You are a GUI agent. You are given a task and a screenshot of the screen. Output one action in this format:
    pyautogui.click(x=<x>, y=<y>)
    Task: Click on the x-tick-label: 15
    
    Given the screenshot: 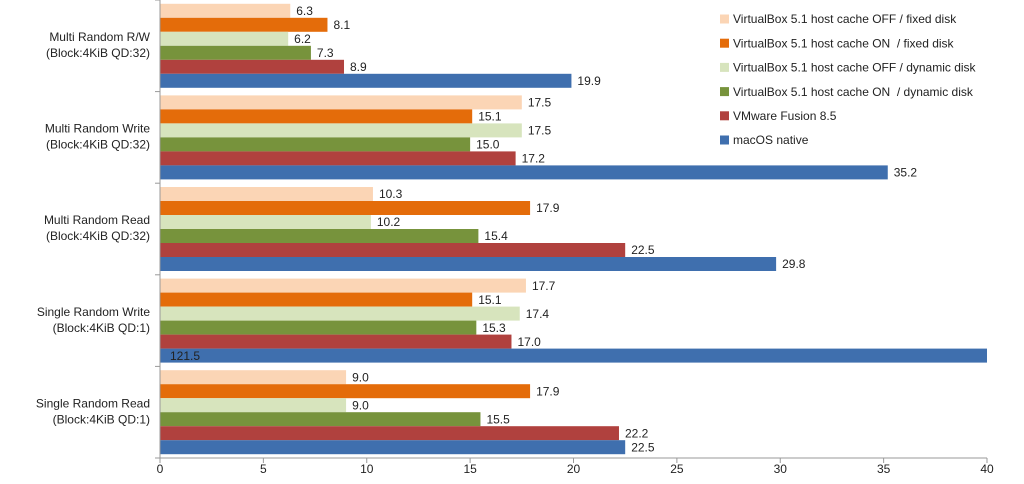 What is the action you would take?
    pyautogui.click(x=470, y=469)
    